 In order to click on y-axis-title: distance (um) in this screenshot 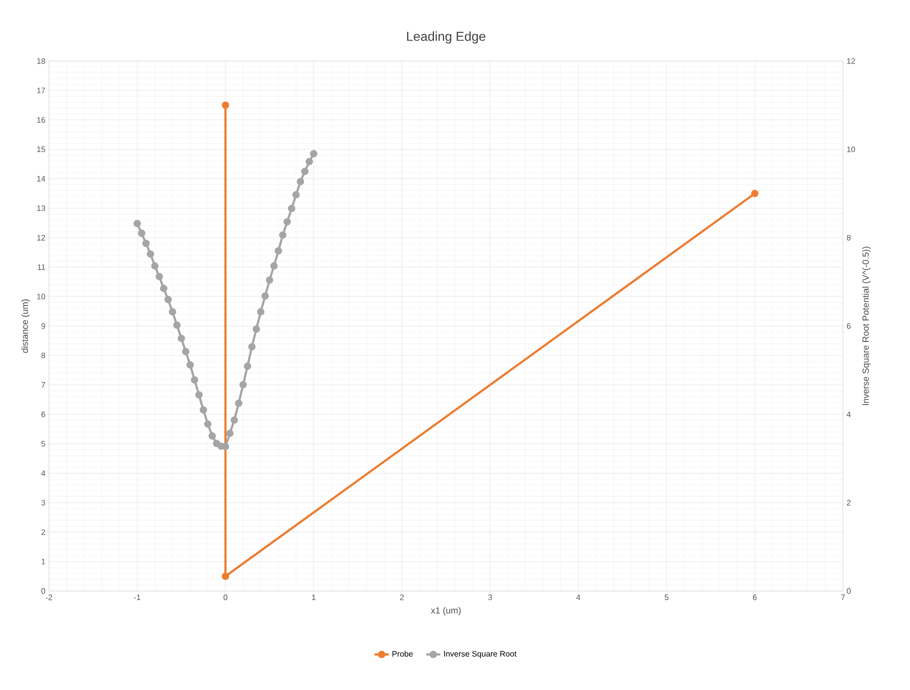, I will do `click(25, 326)`.